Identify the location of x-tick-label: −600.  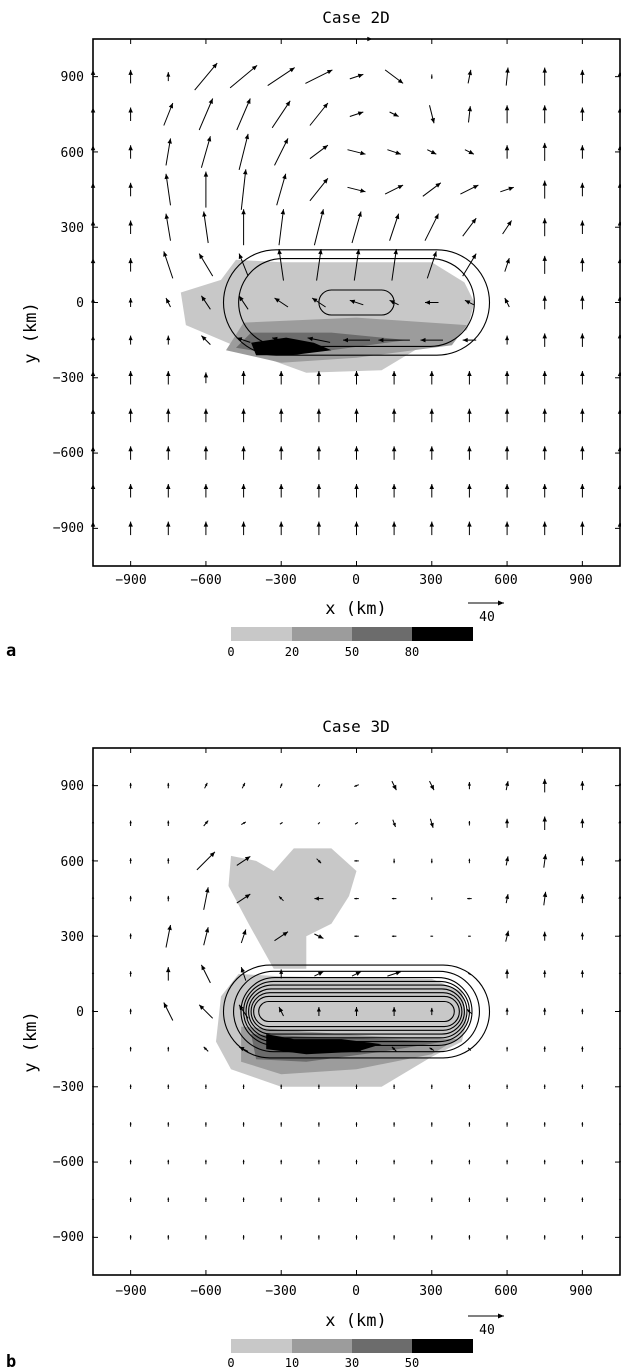
(205, 1291).